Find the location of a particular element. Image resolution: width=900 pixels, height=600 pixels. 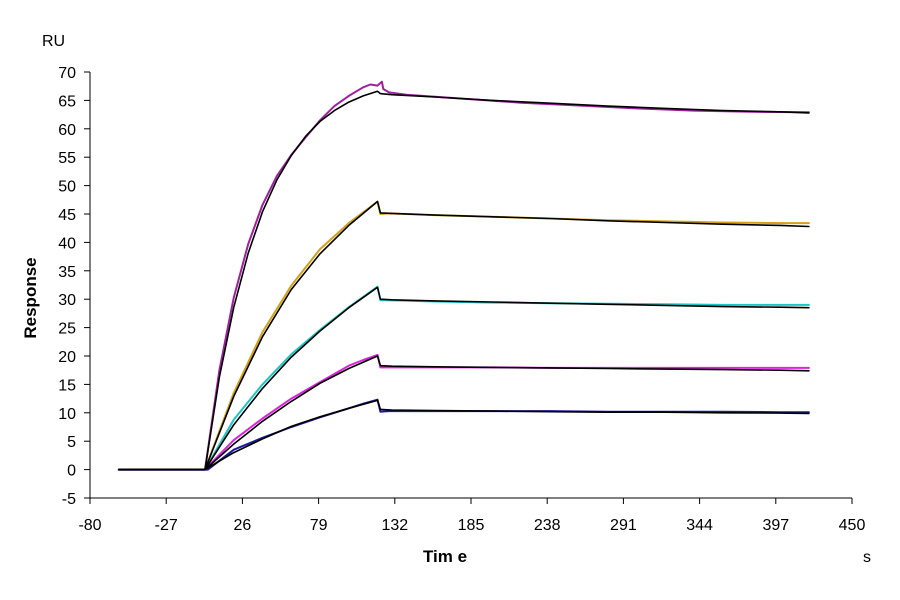

y-tick-label: 30 is located at coordinates (67, 300).